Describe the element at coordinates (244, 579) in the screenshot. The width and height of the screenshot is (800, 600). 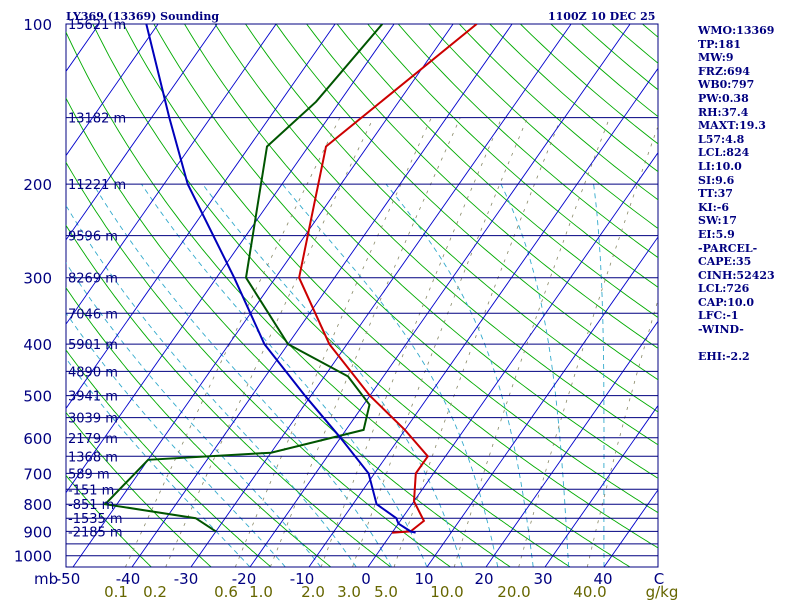
I see `temperature-tick-label: -20` at that location.